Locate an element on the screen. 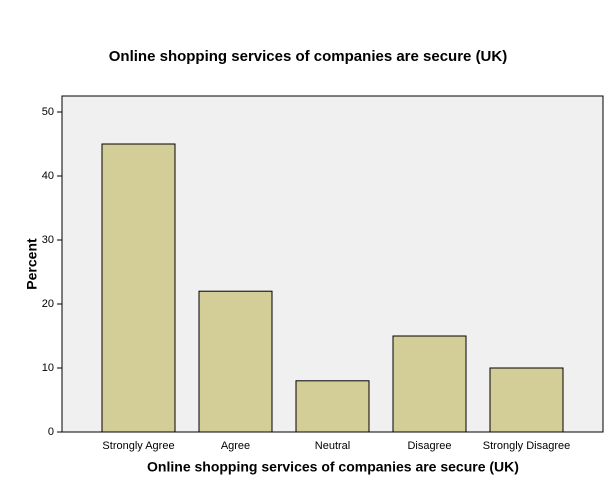 Image resolution: width=616 pixels, height=493 pixels. x-tick-label: Strongly Disagree is located at coordinates (526, 446).